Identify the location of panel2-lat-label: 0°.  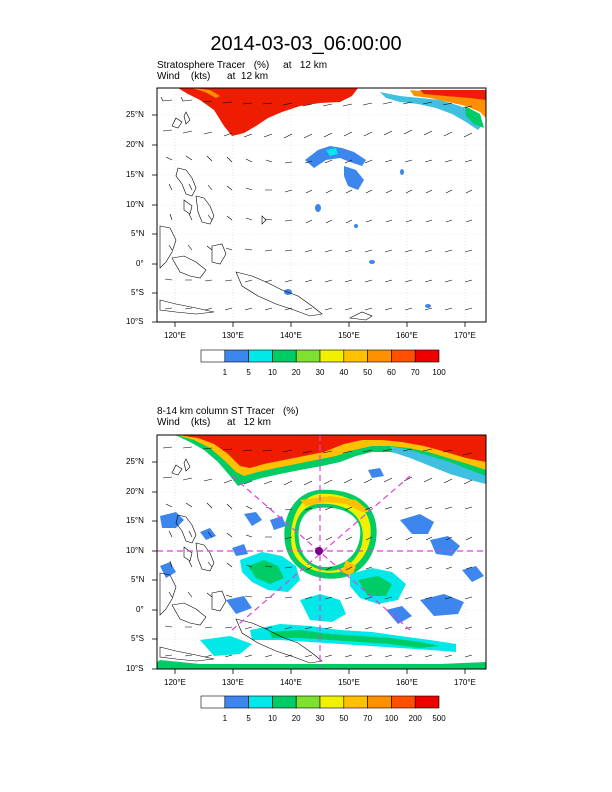
(140, 609).